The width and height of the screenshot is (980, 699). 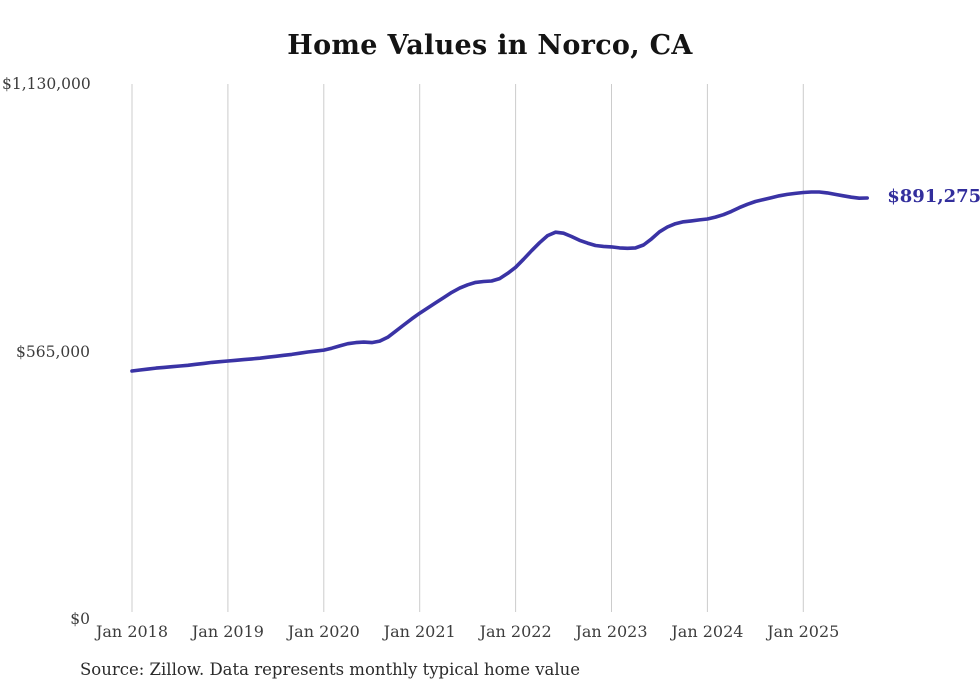 I want to click on x-tick-label: Jan 2018, so click(x=132, y=631).